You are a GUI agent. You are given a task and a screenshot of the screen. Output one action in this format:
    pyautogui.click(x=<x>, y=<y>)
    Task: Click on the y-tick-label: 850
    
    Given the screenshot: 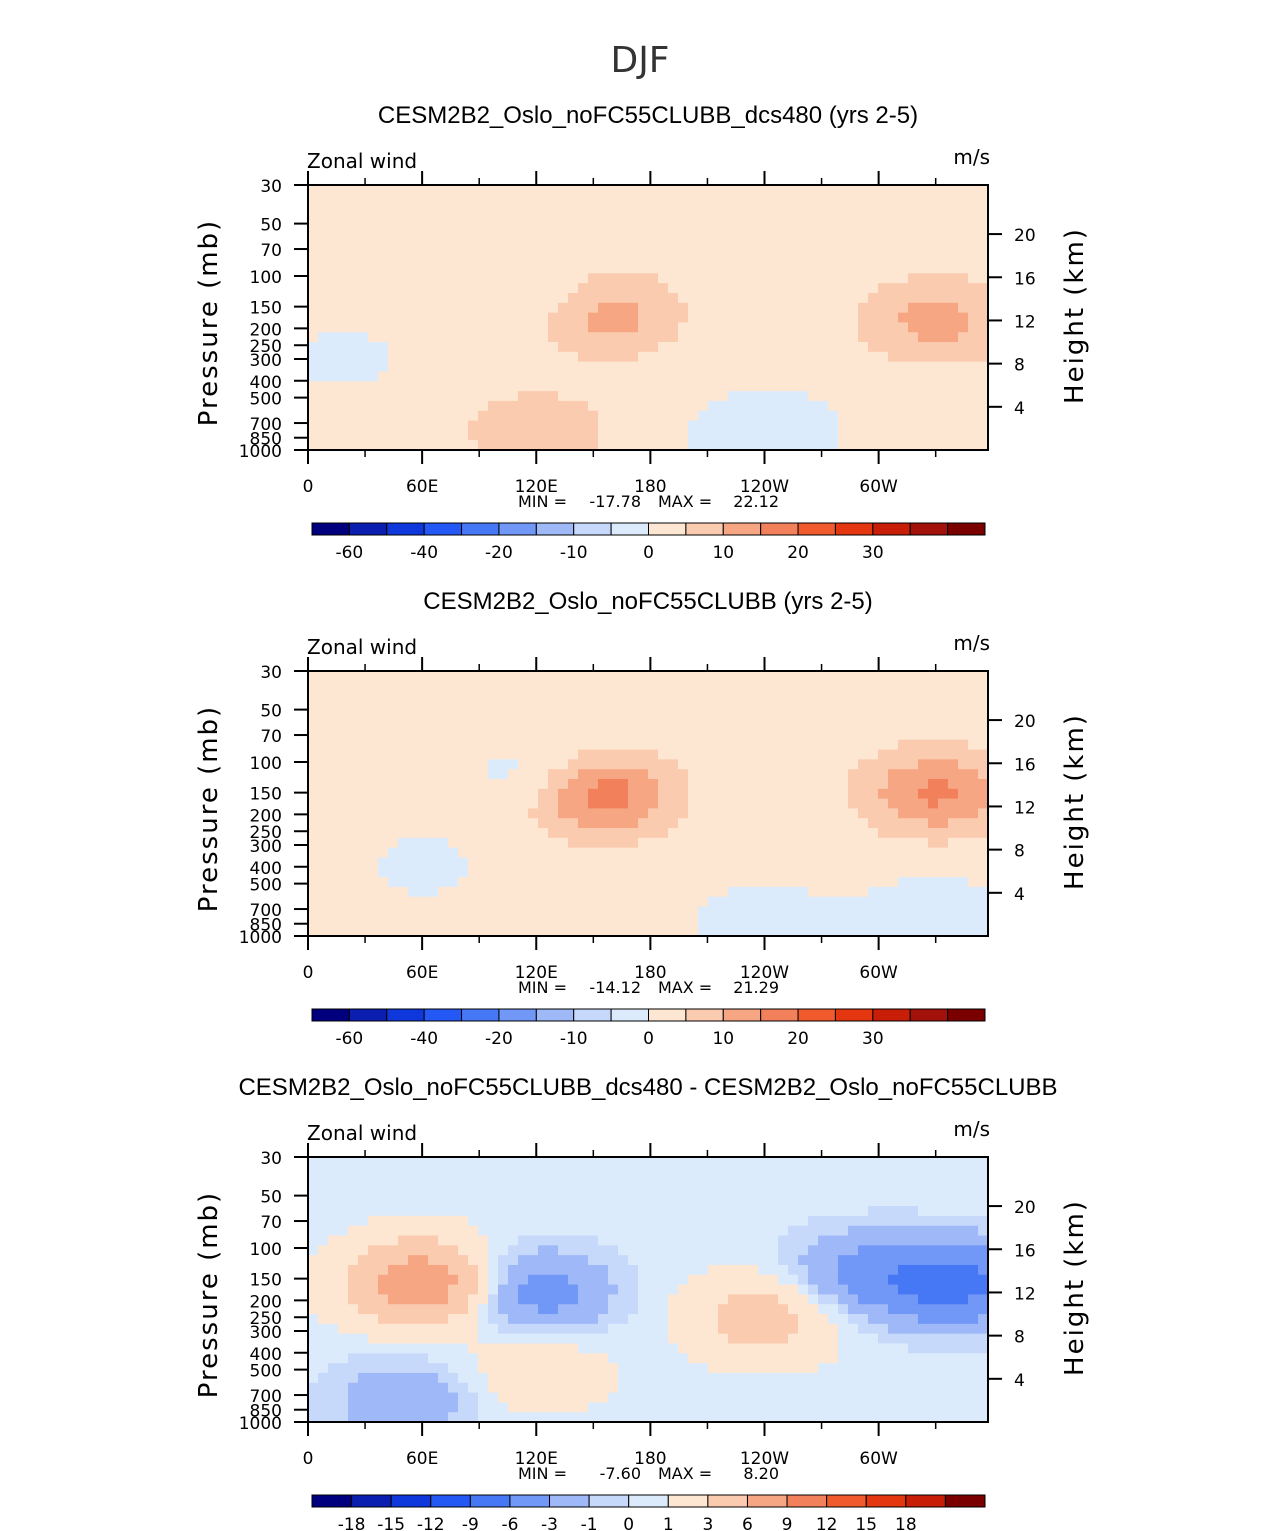 What is the action you would take?
    pyautogui.click(x=266, y=440)
    